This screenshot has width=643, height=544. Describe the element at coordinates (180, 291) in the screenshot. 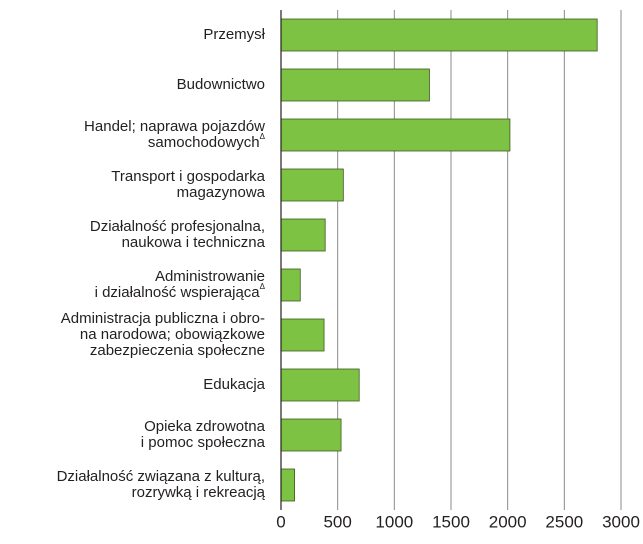

I see `y-tick-label: i działalność wspierającaΔ` at that location.